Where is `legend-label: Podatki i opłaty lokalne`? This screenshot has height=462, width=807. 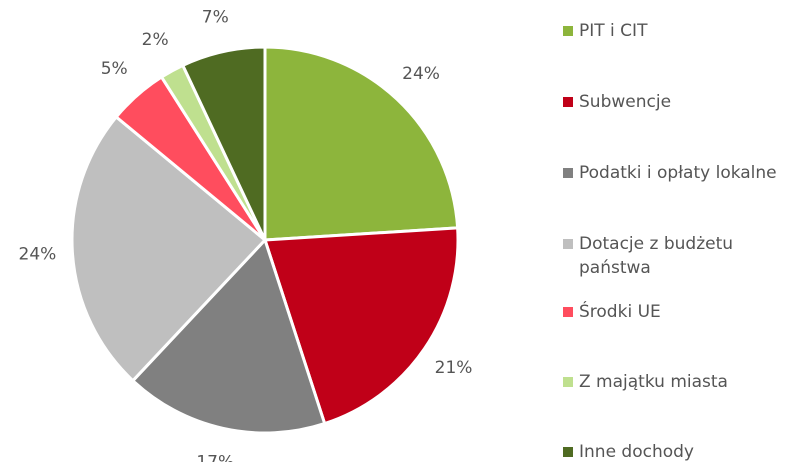 legend-label: Podatki i opłaty lokalne is located at coordinates (678, 173).